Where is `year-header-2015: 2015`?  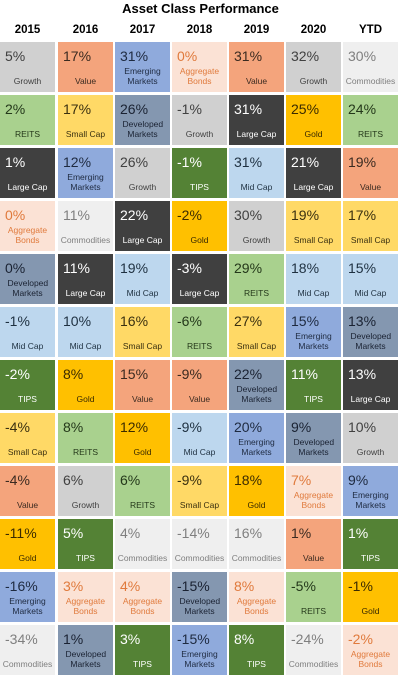 year-header-2015: 2015 is located at coordinates (27, 30).